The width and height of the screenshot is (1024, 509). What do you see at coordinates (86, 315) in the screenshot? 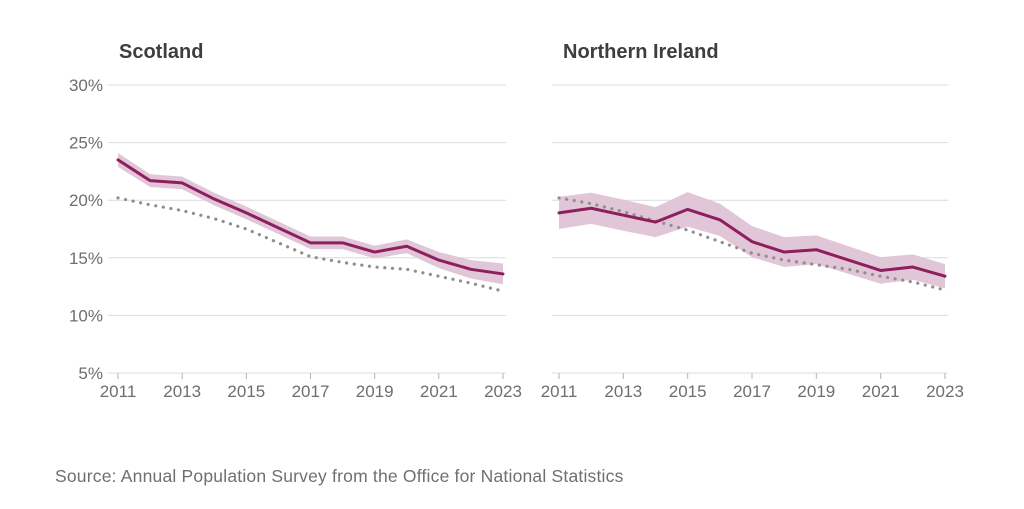
I see `y-tick-label: 10%` at bounding box center [86, 315].